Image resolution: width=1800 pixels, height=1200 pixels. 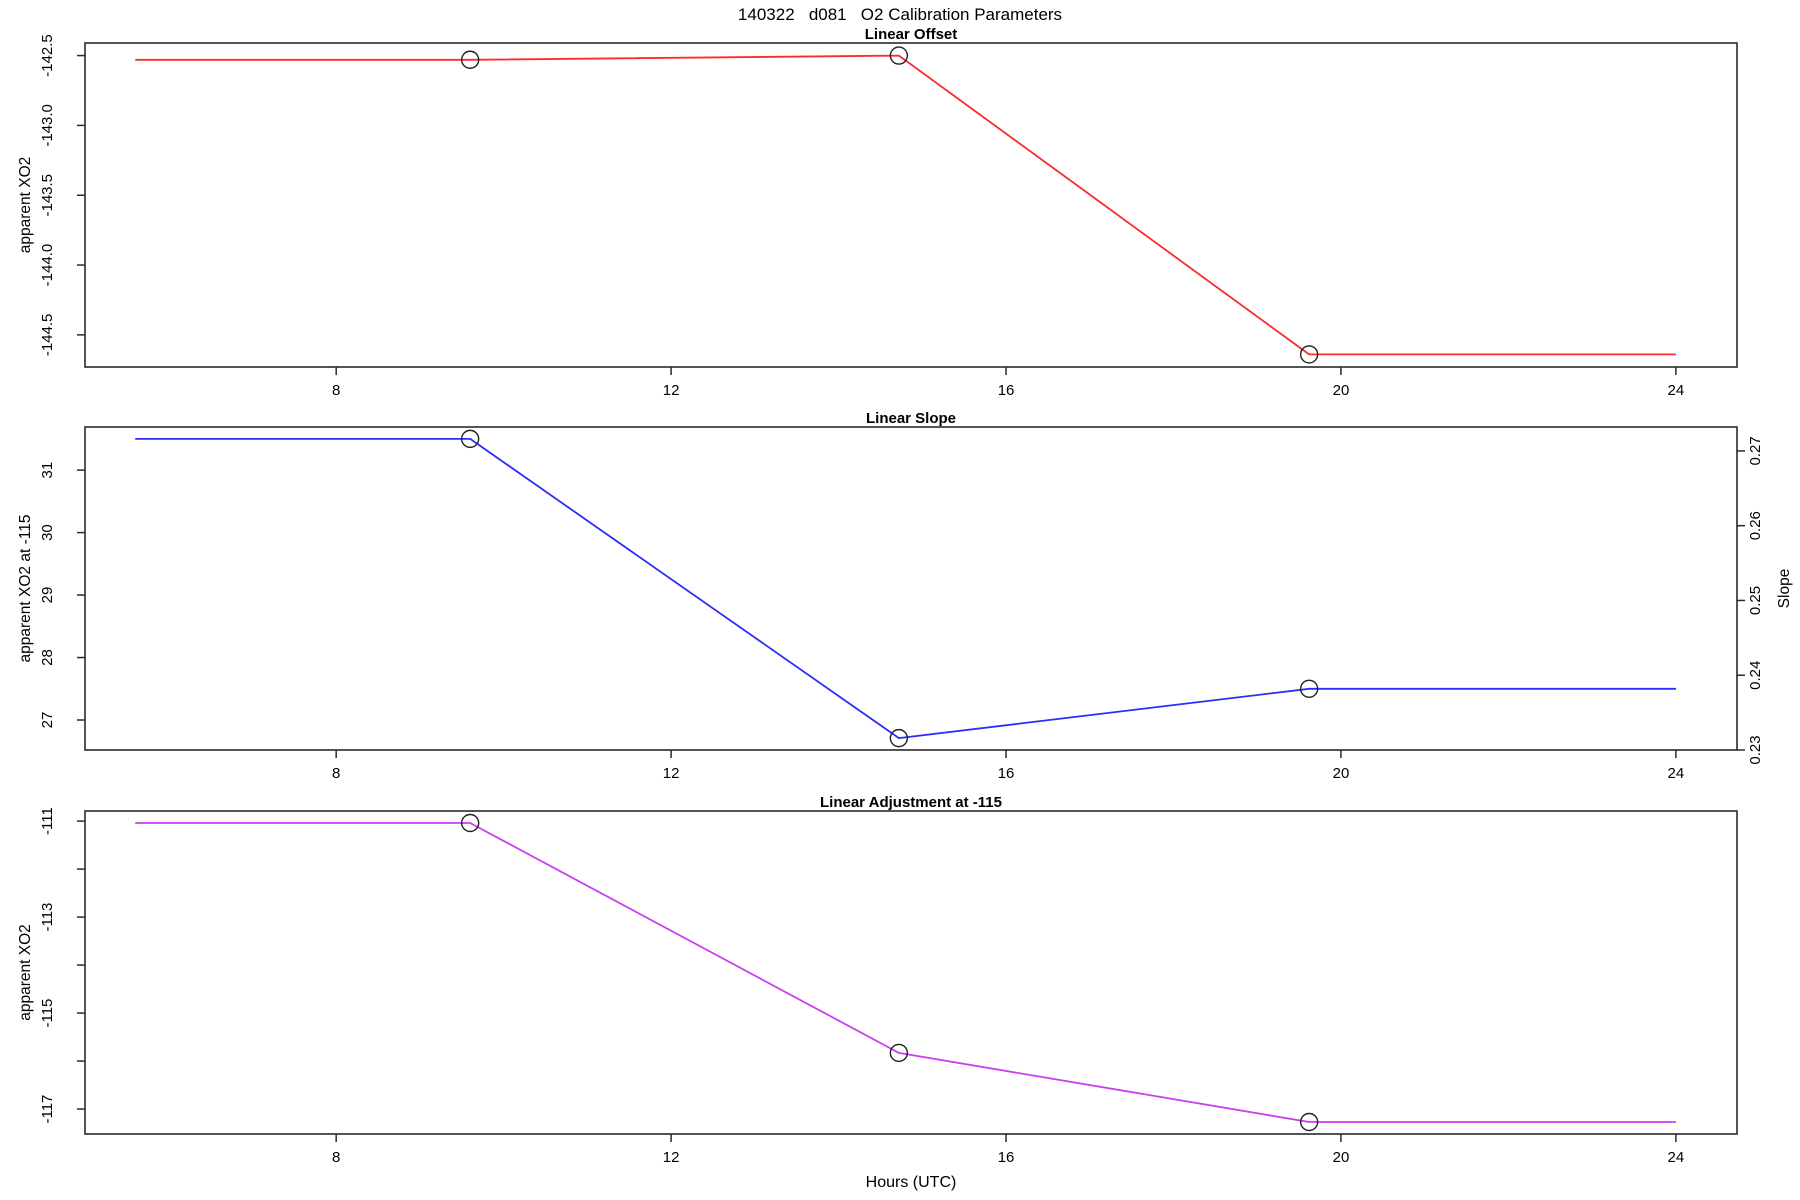 I want to click on y-tick-label: -144.5, so click(x=47, y=335).